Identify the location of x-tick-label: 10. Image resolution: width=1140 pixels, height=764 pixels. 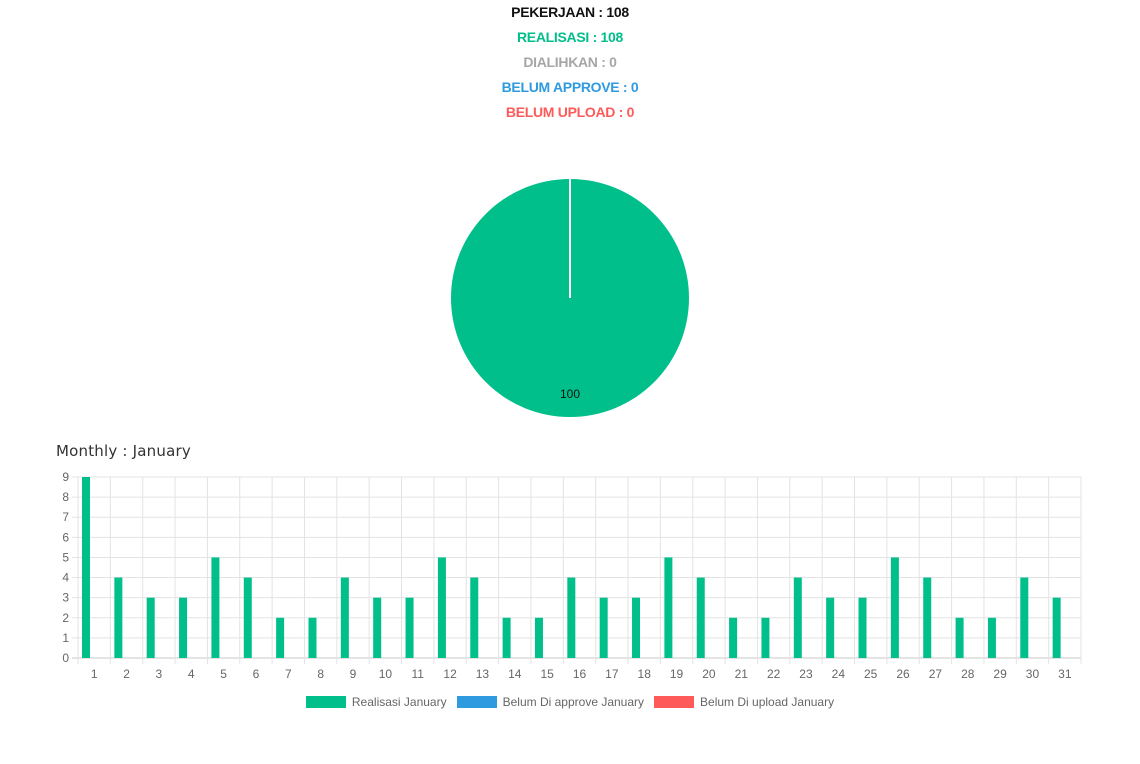
(386, 674).